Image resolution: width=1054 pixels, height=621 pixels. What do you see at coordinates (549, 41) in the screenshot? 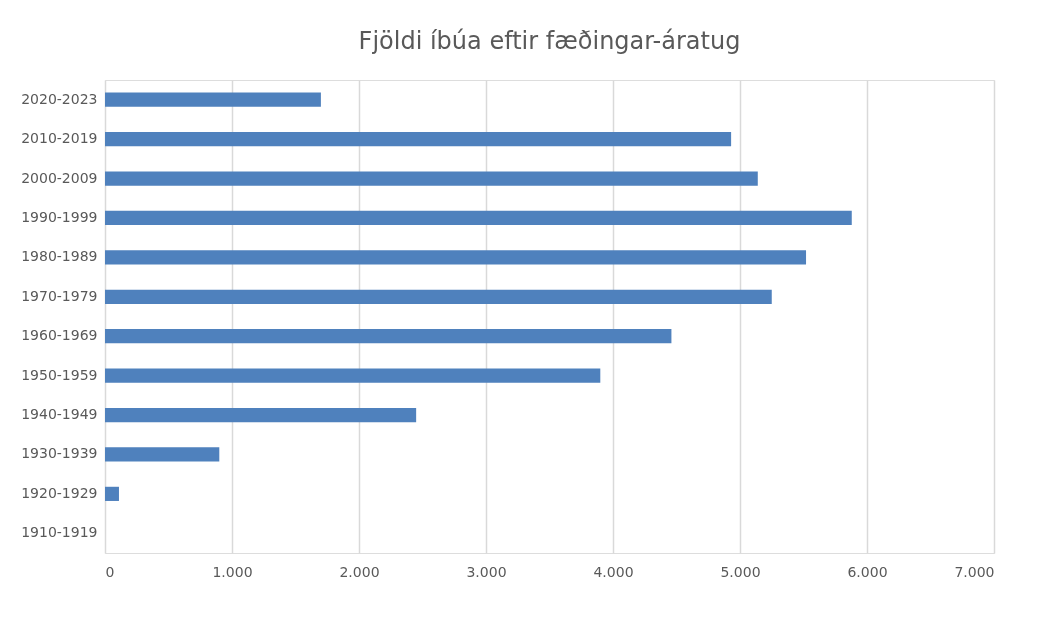
I see `chart-title: Fjöldi íbúa eftir fæðingar-áratug` at bounding box center [549, 41].